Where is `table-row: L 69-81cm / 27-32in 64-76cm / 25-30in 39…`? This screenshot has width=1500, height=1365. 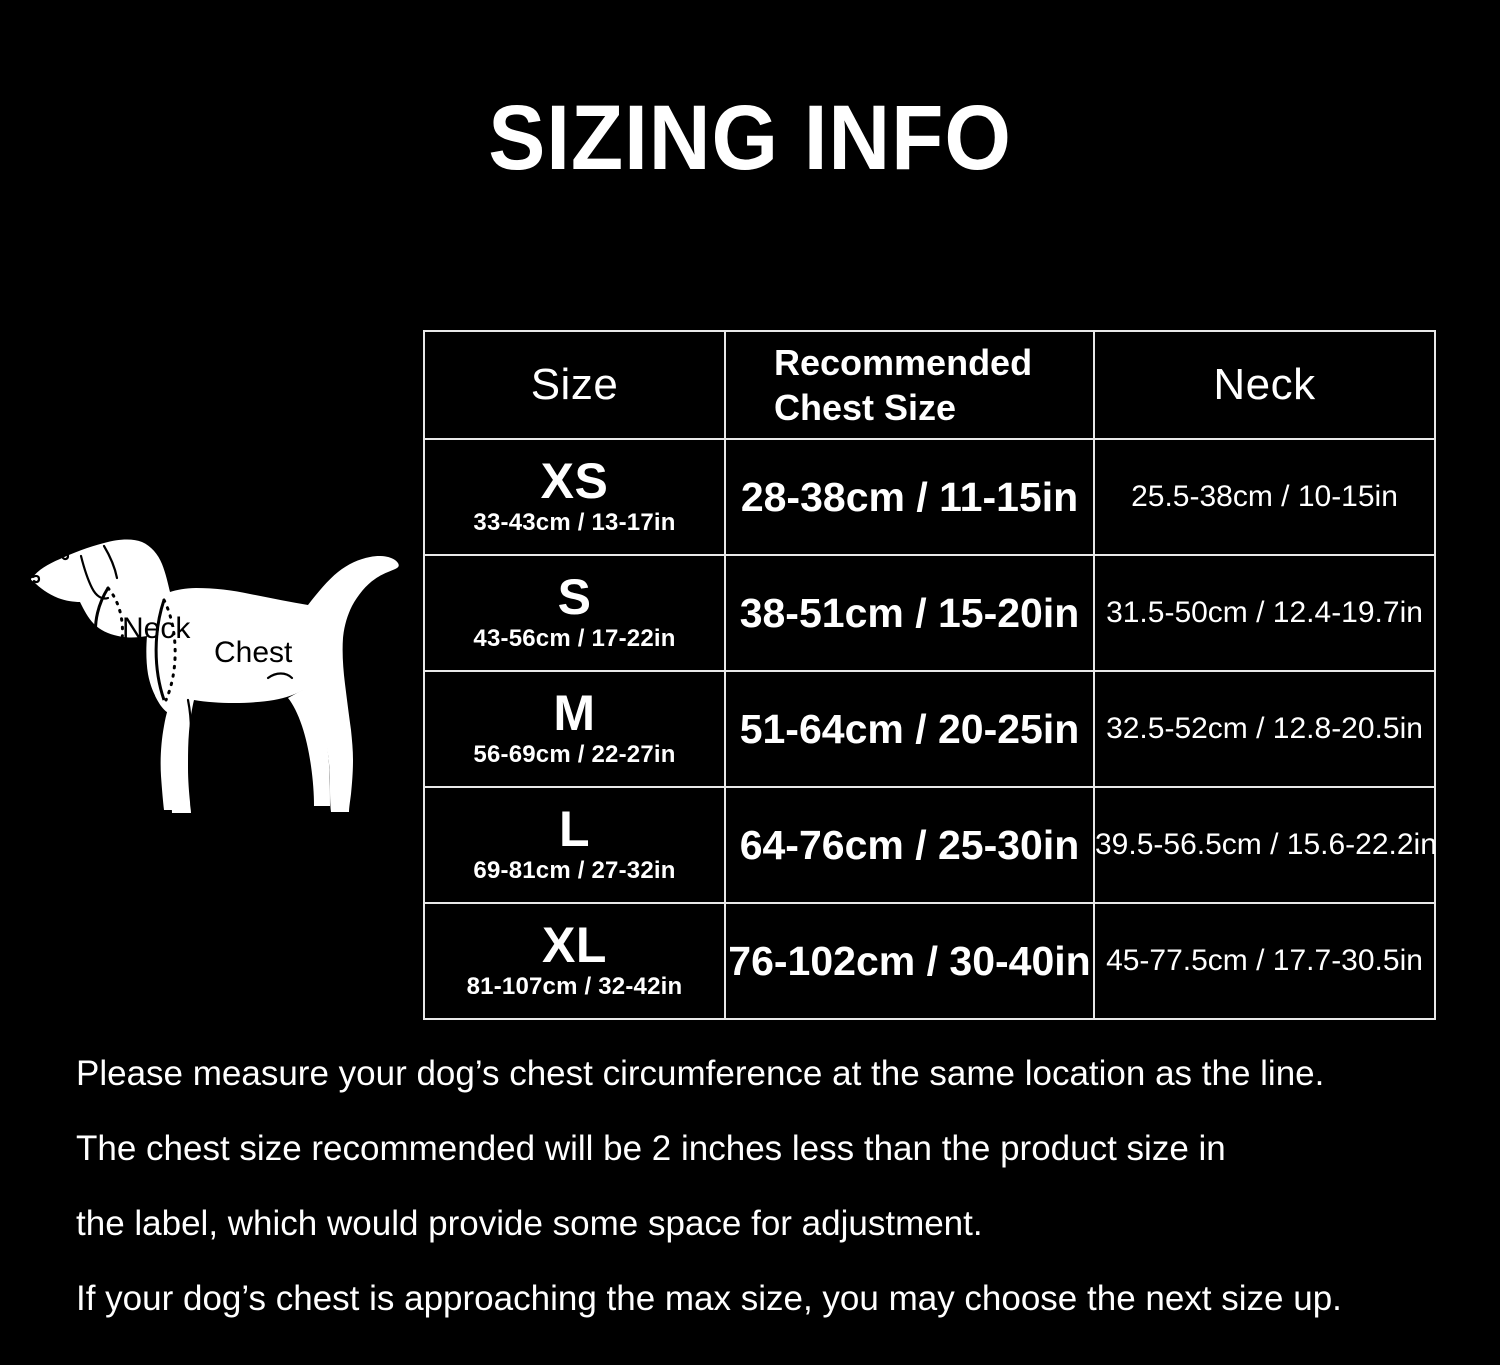 table-row: L 69-81cm / 27-32in 64-76cm / 25-30in 39… is located at coordinates (930, 845).